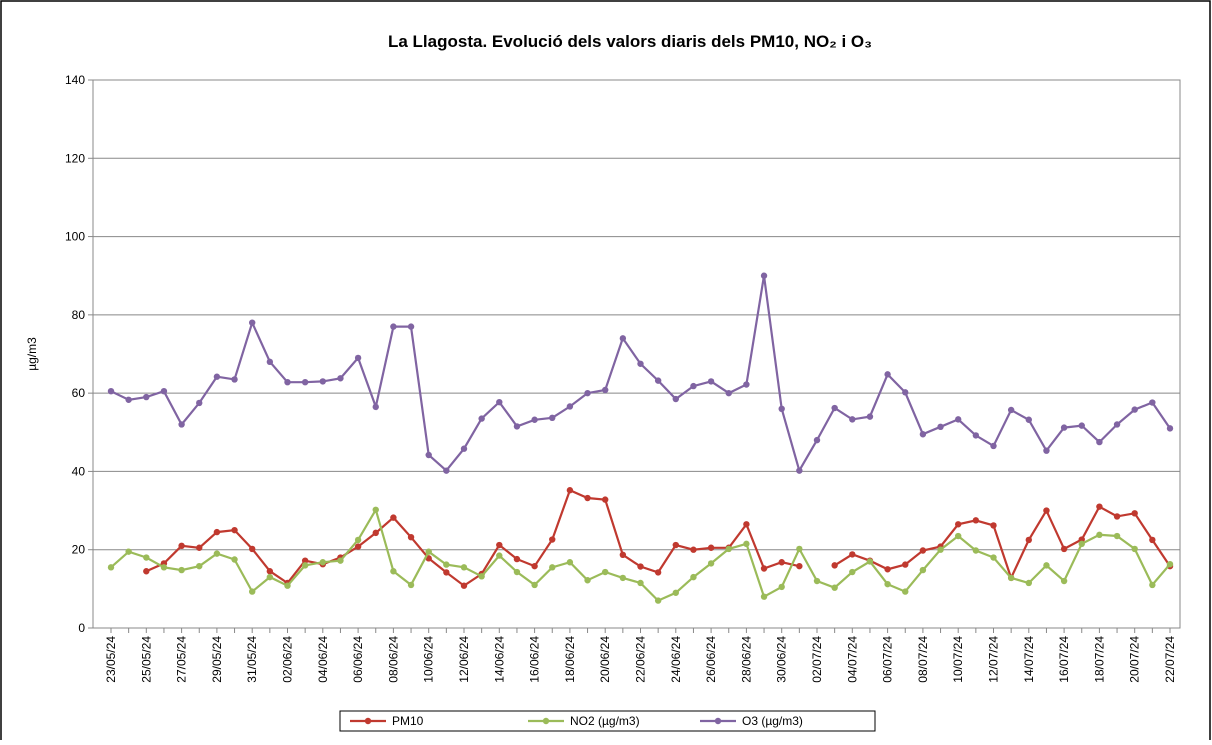 The image size is (1212, 745). Describe the element at coordinates (81, 628) in the screenshot. I see `y-tick-label: 0` at that location.